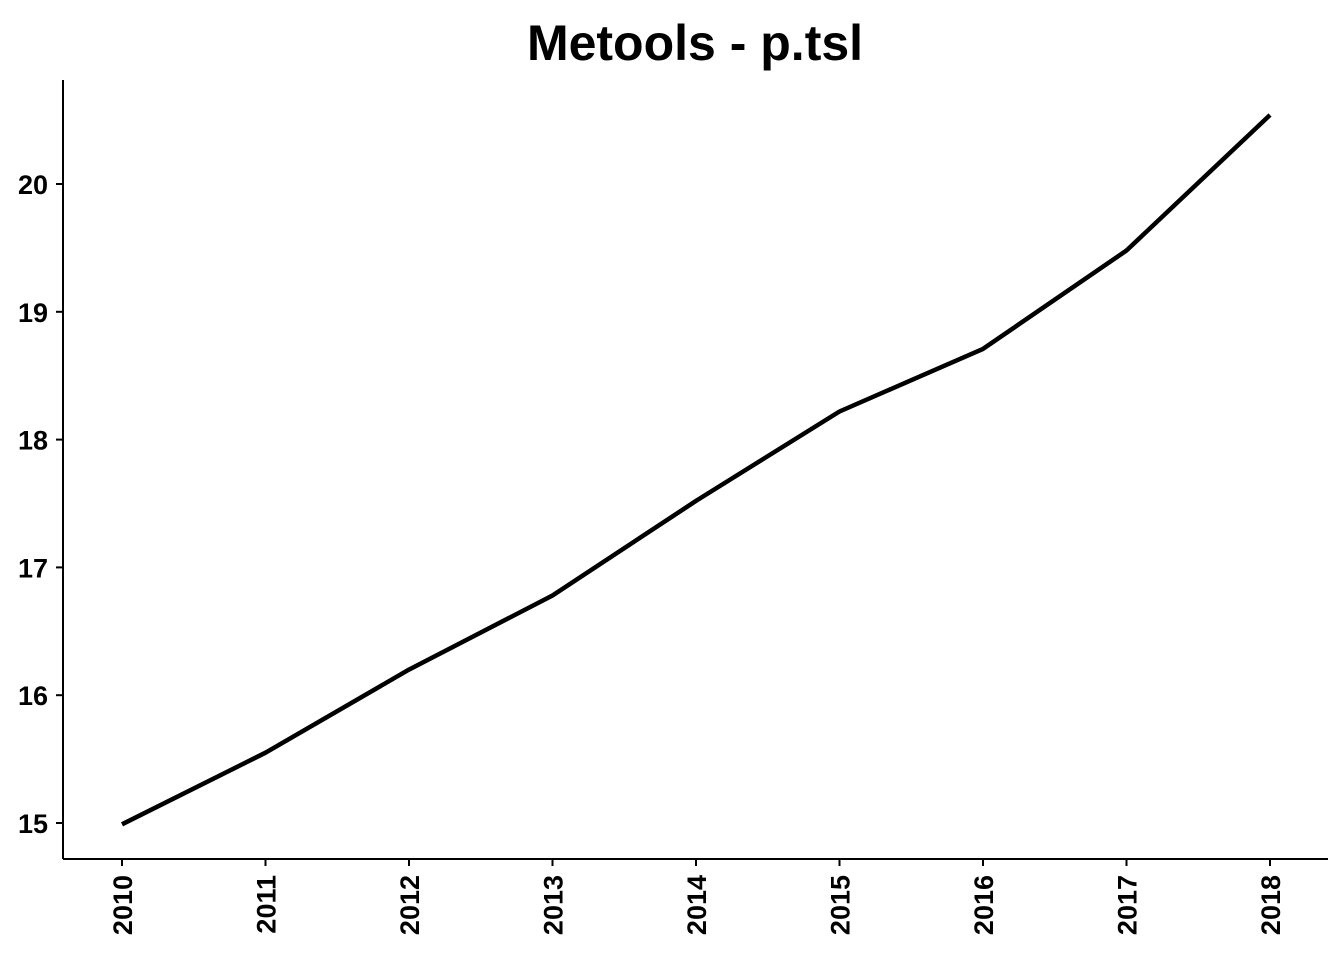  I want to click on x-tick-label: 2017, so click(1128, 905).